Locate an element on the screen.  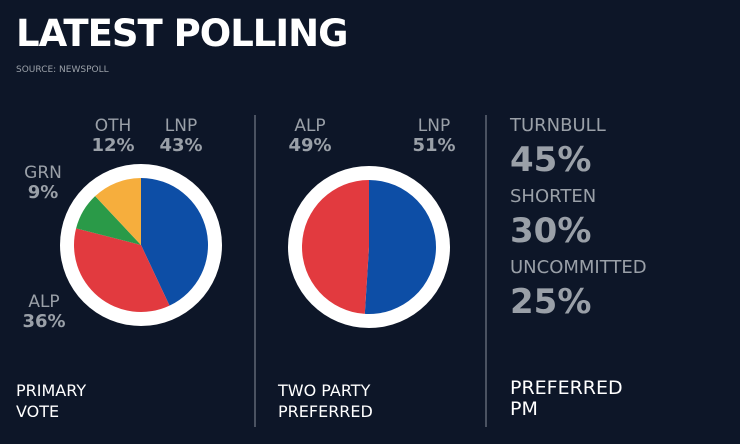
slice-label: ALP 36% is located at coordinates (43, 312).